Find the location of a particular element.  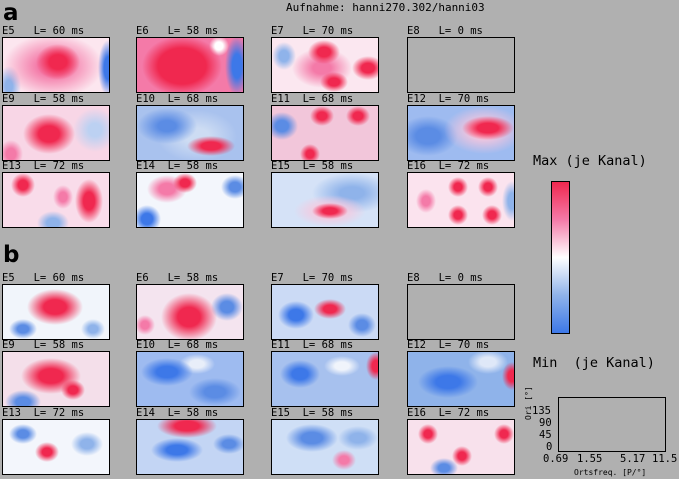

map-a-e7: E7 L= 70 ms is located at coordinates (325, 59).